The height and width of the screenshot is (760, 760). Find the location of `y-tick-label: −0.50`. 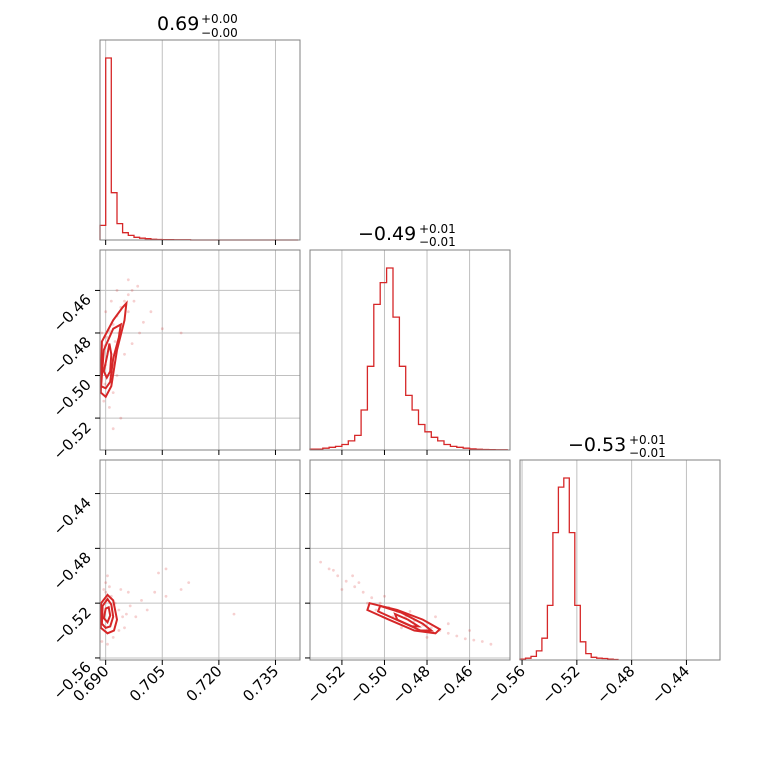

y-tick-label: −0.50 is located at coordinates (72, 398).